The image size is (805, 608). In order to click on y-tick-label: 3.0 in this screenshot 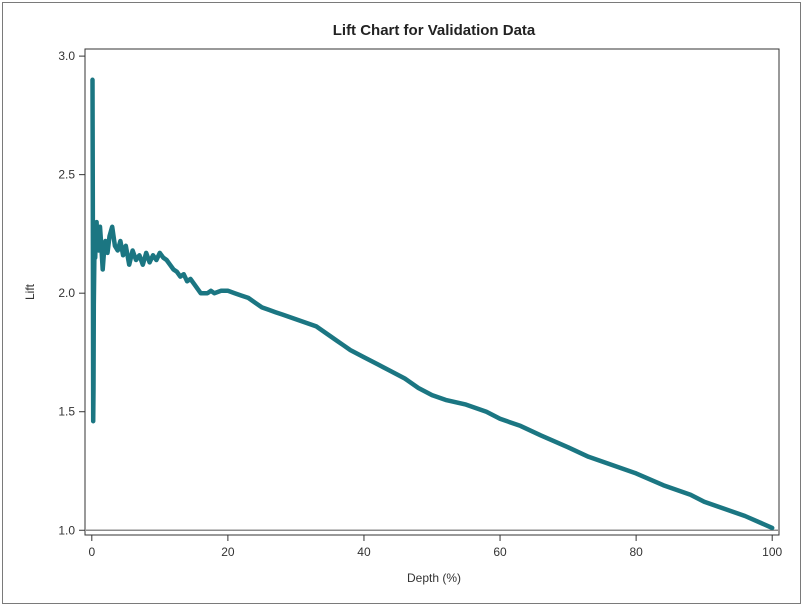, I will do `click(66, 56)`.